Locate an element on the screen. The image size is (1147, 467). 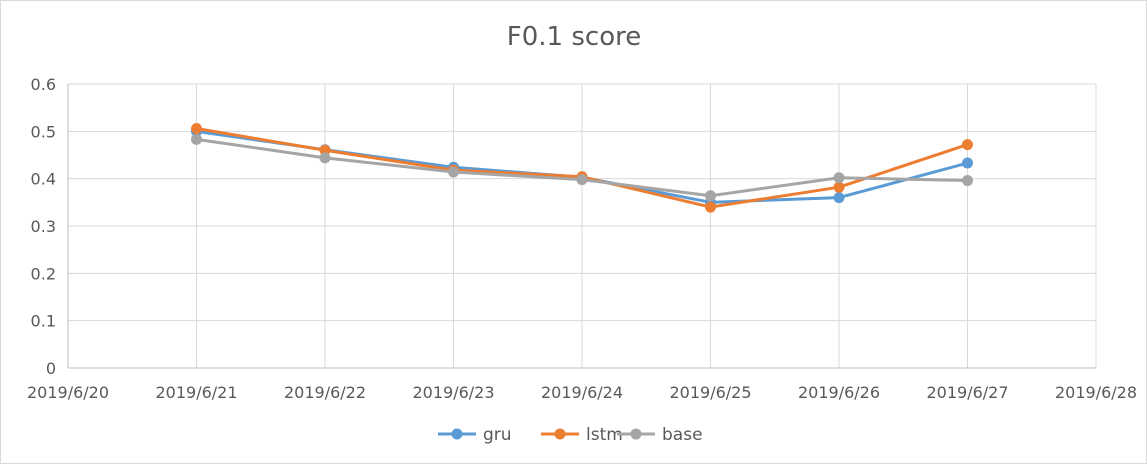
y-tick-label: 0.2 is located at coordinates (43, 273).